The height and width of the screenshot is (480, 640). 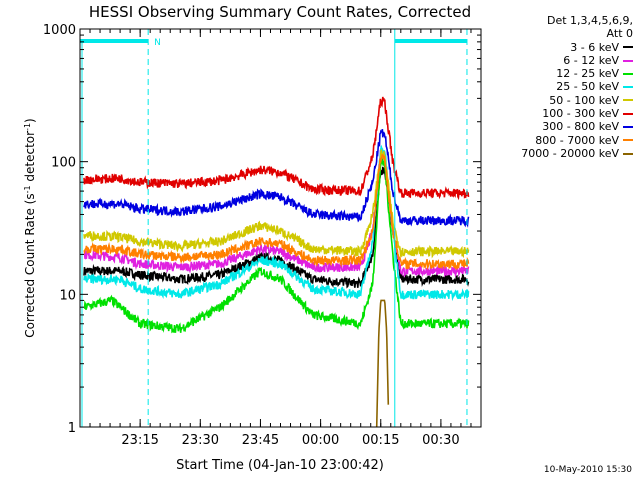 I want to click on legend-header-line-2: Att 0, so click(x=619, y=34).